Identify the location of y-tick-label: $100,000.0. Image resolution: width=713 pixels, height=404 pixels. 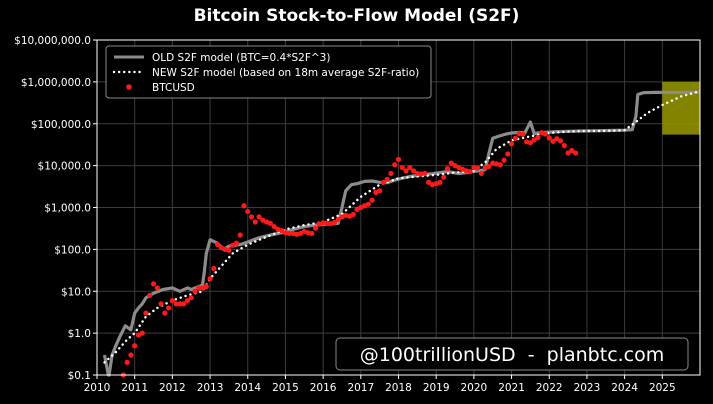
(61, 125).